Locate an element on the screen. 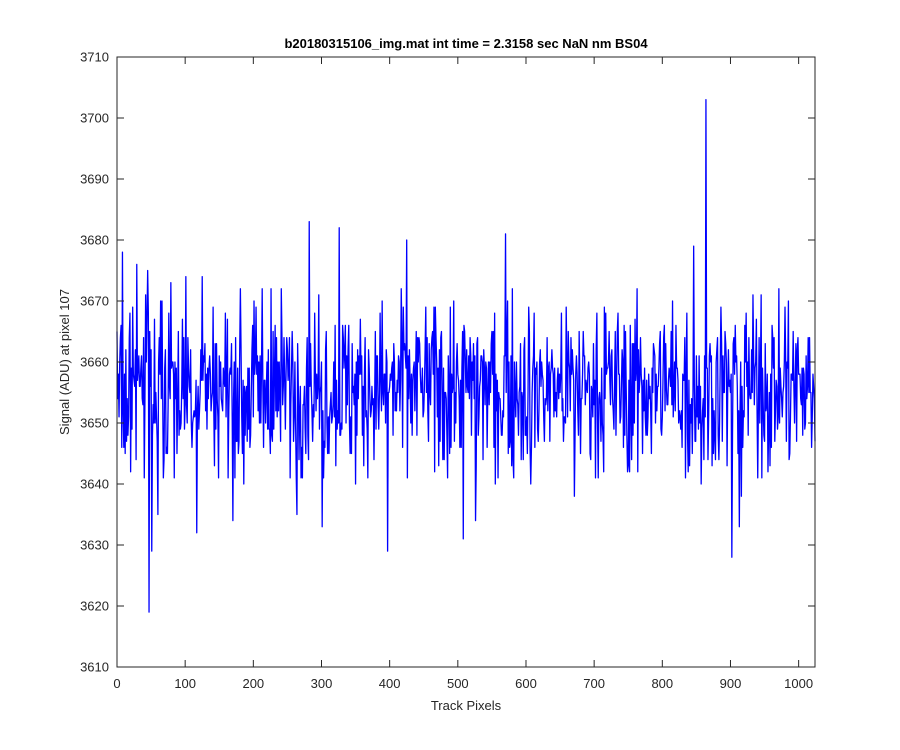 The height and width of the screenshot is (750, 900). y-tick-label: 3630 is located at coordinates (94, 545).